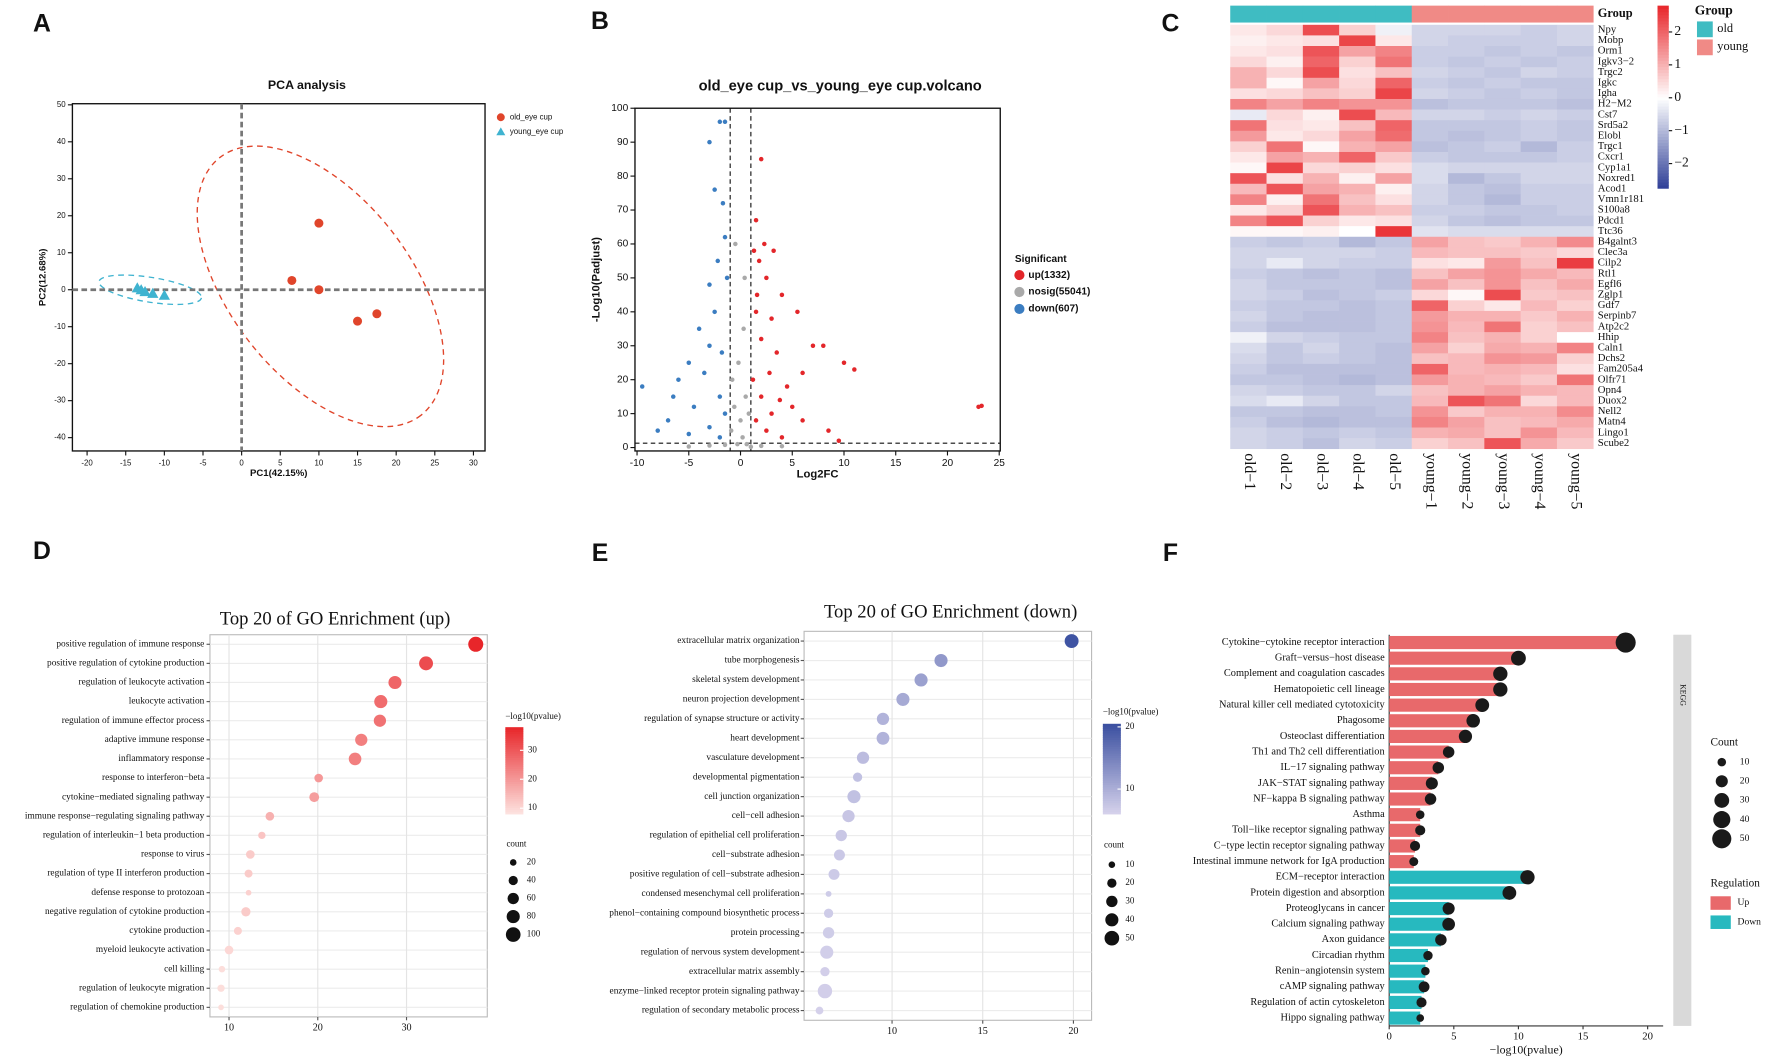 This screenshot has height=1062, width=1766. Describe the element at coordinates (1610, 263) in the screenshot. I see `gene-label: Cilp2` at that location.